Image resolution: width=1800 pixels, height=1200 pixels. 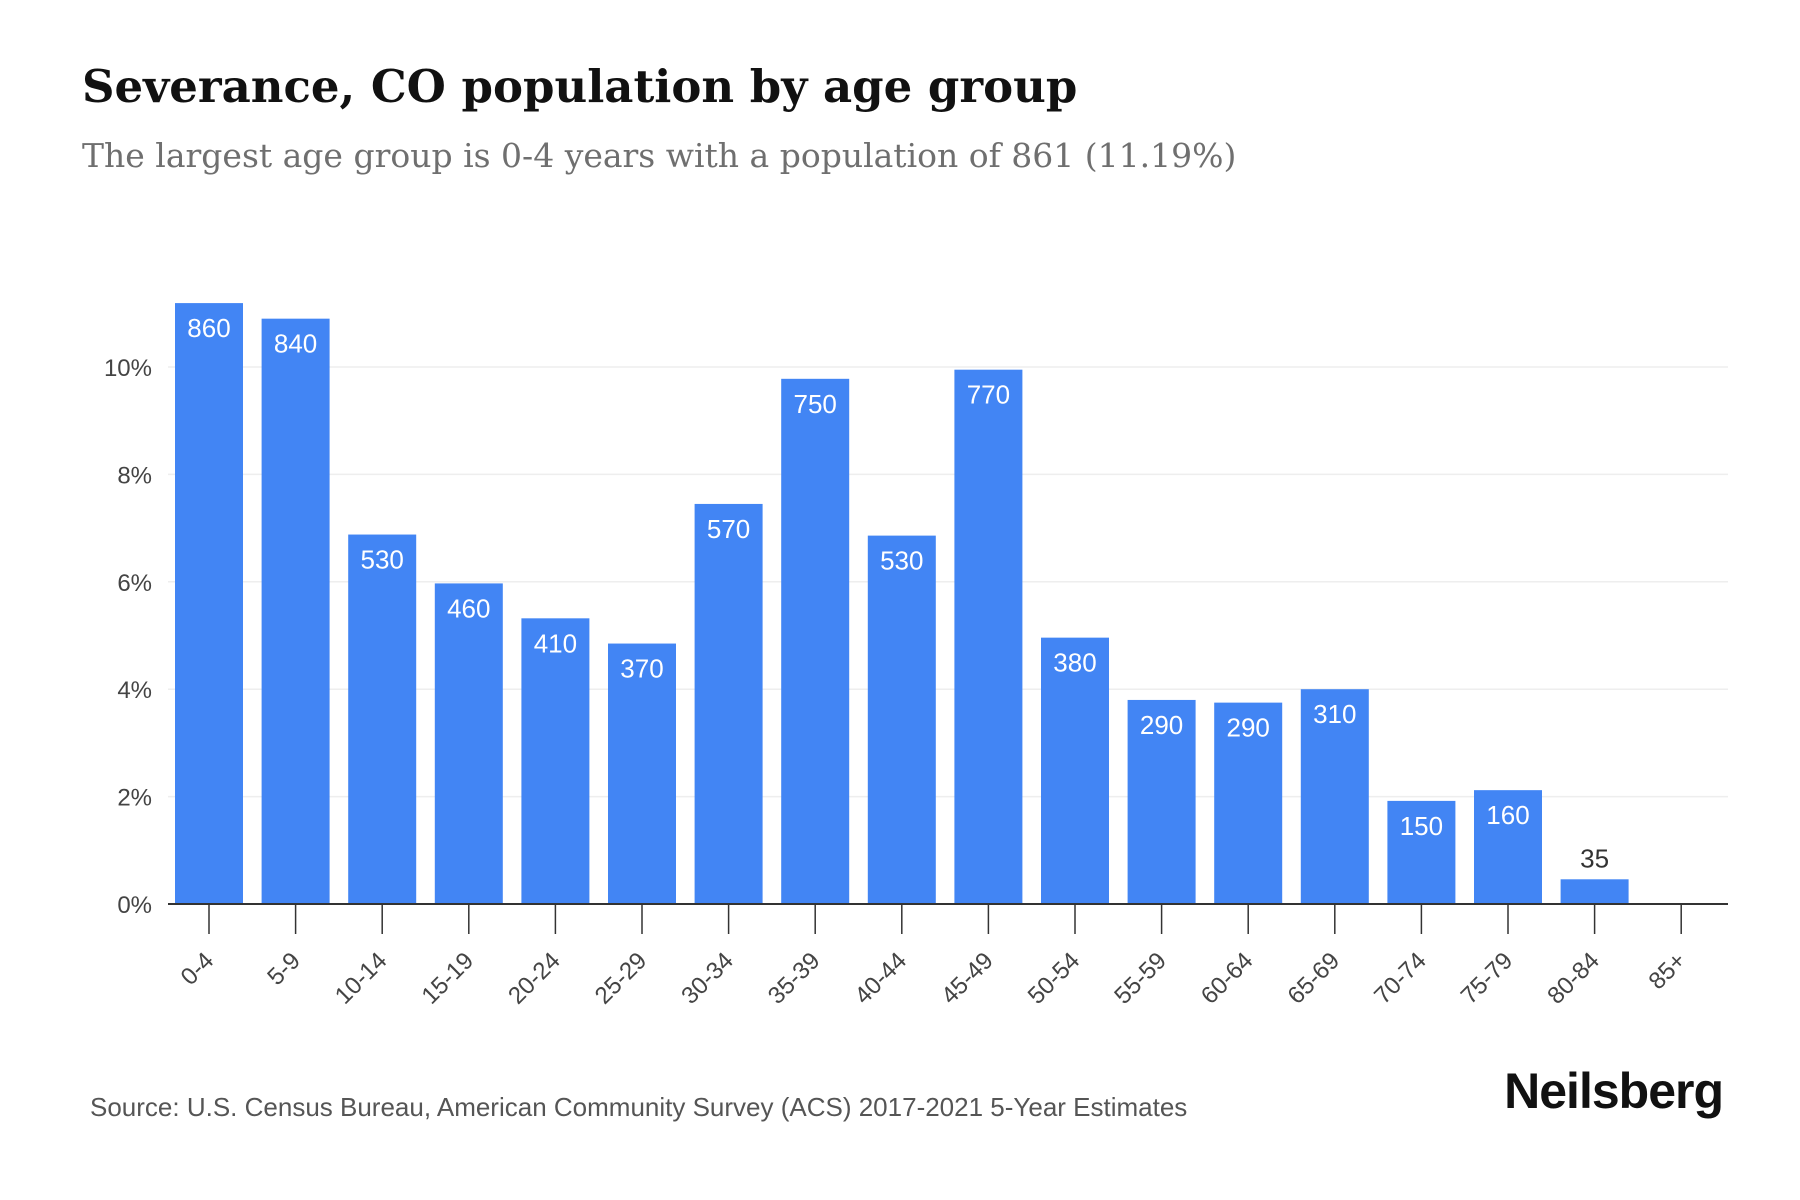 I want to click on data-label-10-14: 530, so click(x=382, y=560).